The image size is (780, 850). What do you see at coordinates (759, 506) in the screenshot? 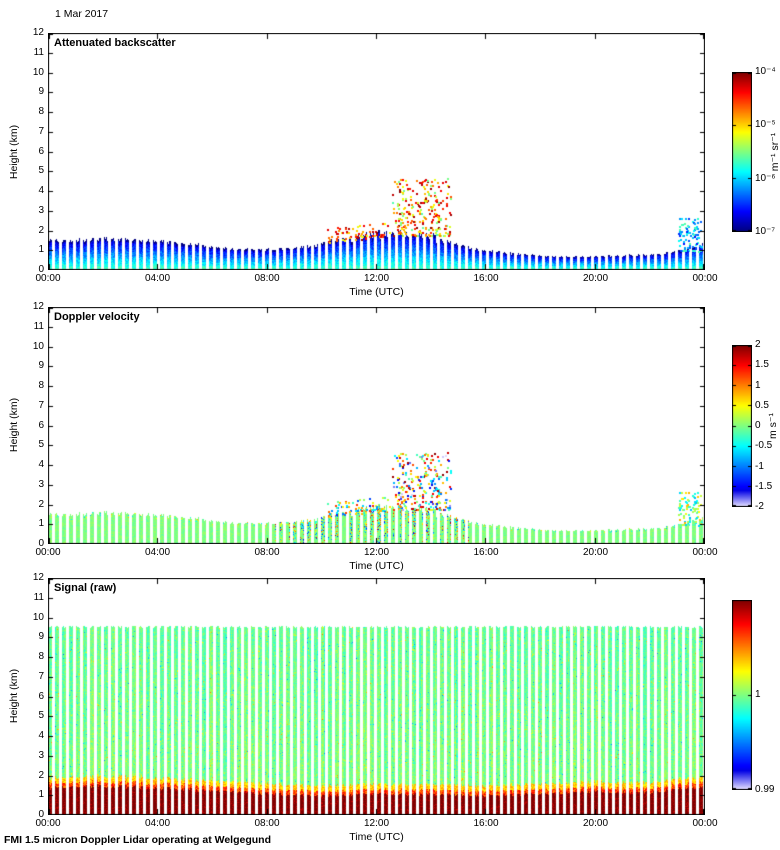
I see `colorbar-tick-label: -2` at bounding box center [759, 506].